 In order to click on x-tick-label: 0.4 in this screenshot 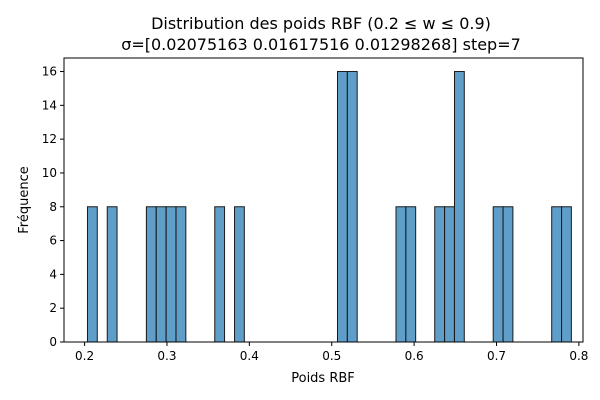, I will do `click(249, 356)`.